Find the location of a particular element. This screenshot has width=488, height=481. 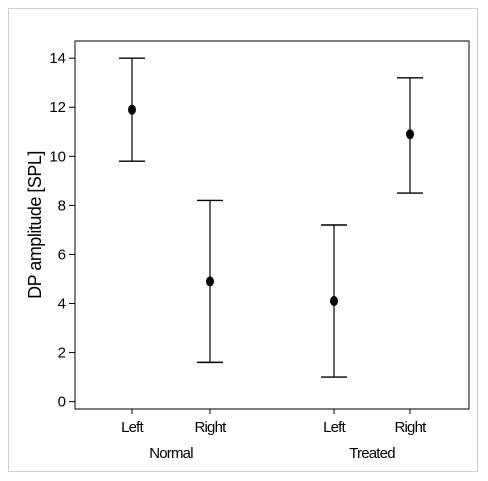

y-tick-label: 4 is located at coordinates (62, 304).